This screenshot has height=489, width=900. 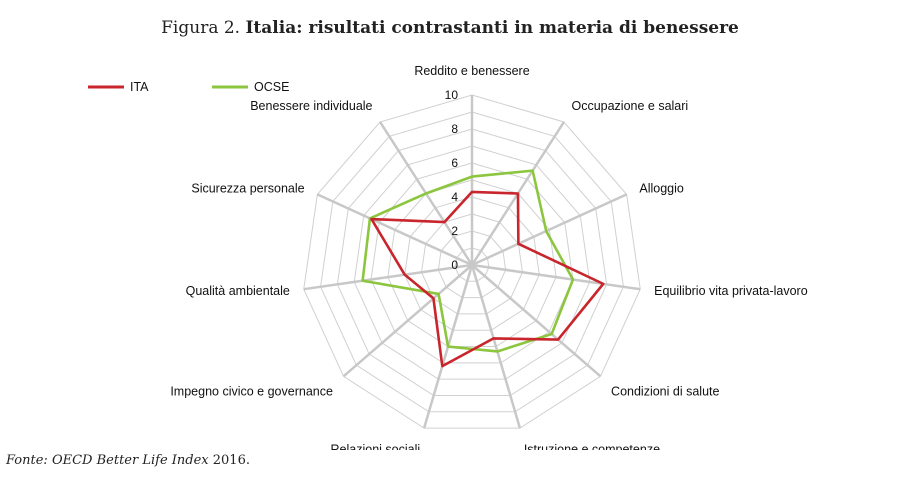 I want to click on radar-ticks: 0 2 4 6 8 10, so click(x=452, y=180).